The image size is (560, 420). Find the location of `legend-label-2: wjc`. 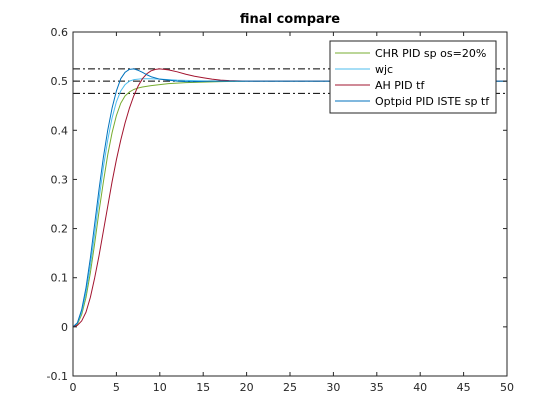

legend-label-2: wjc is located at coordinates (384, 69).